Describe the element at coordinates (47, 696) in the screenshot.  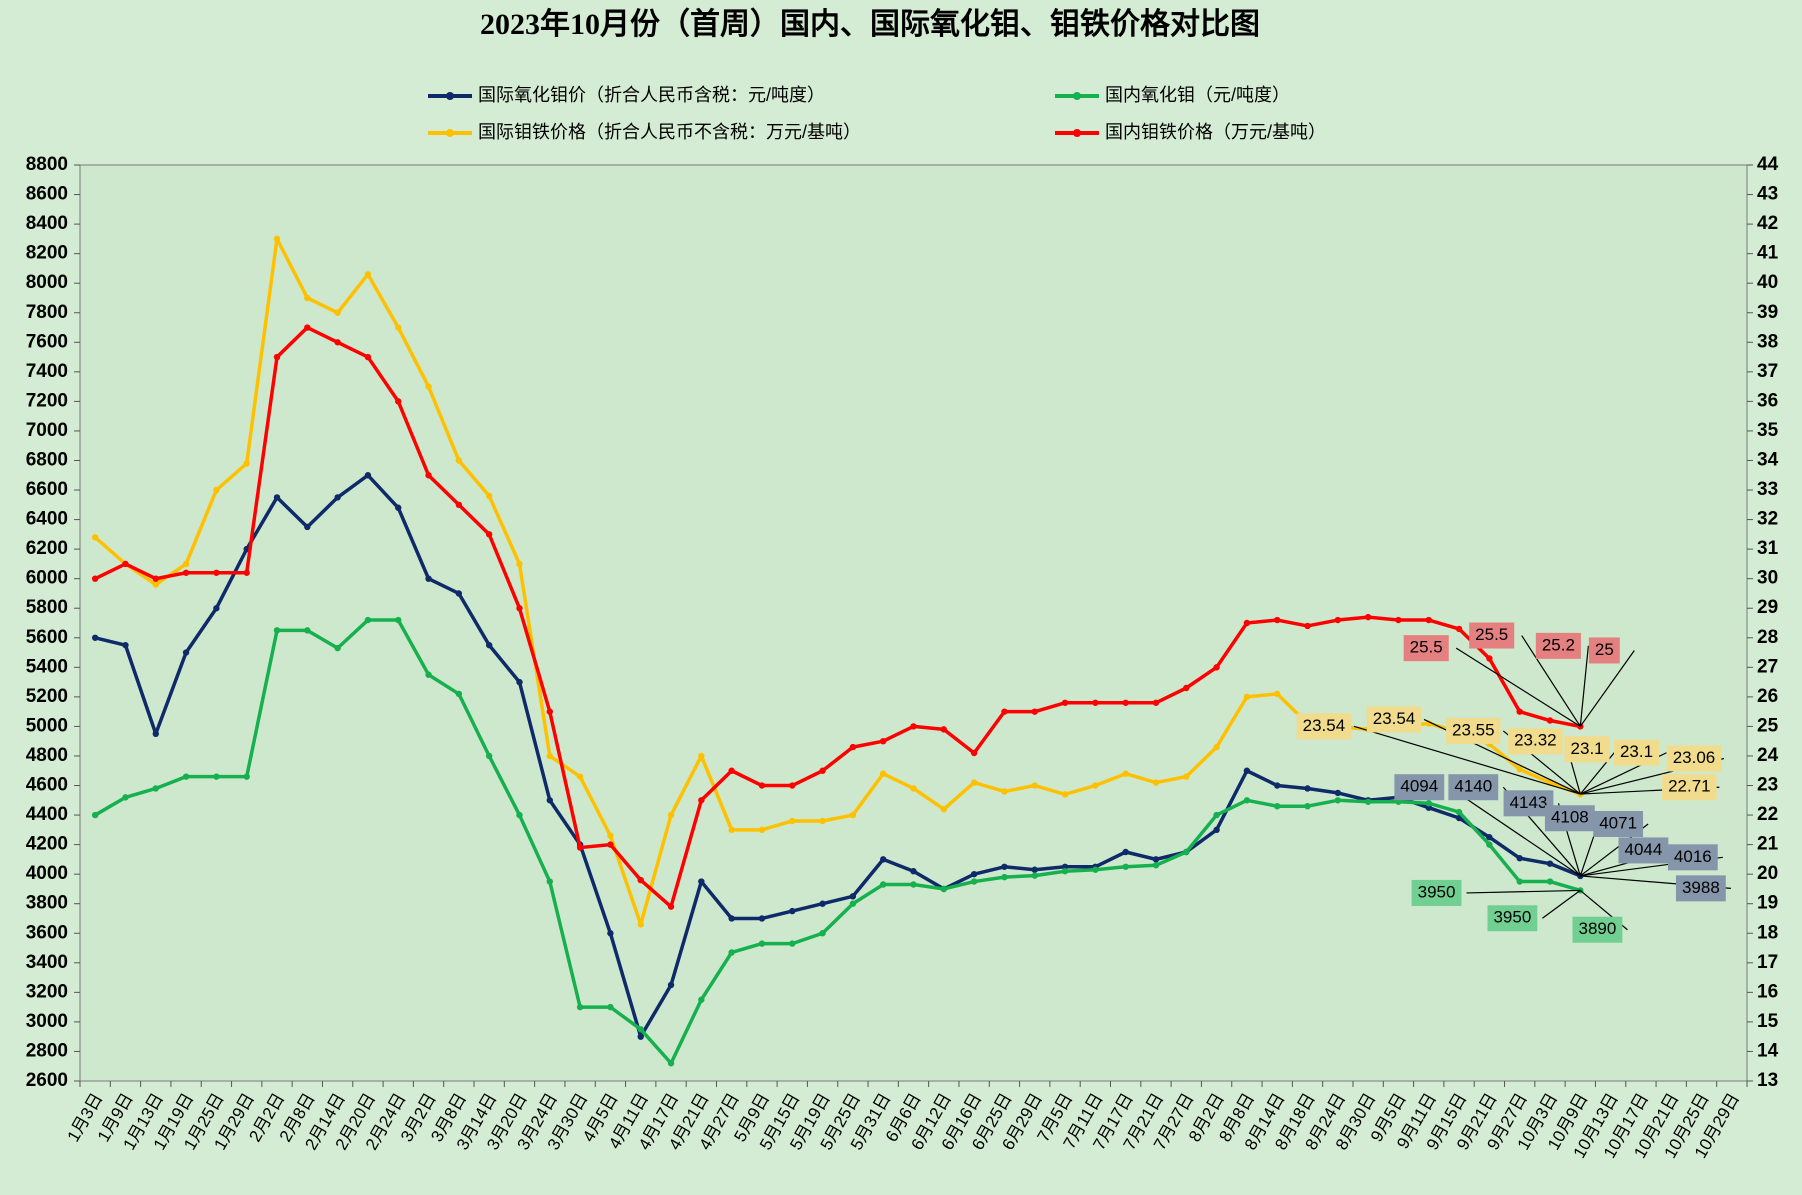
I see `y-tick-label: 5200` at that location.